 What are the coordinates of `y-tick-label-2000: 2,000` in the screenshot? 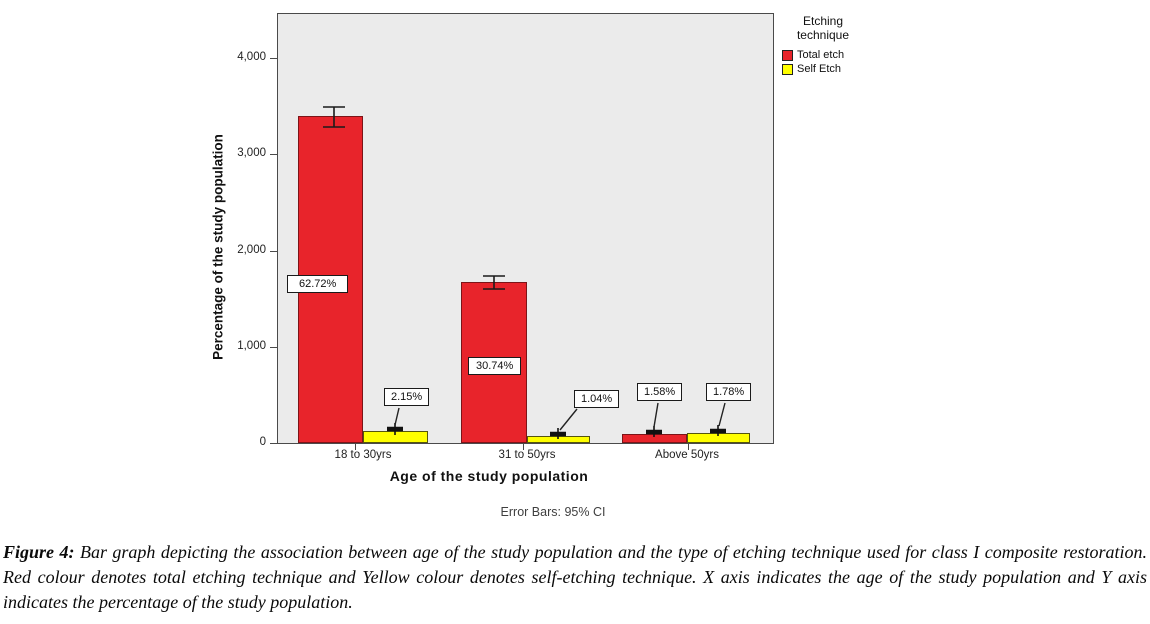 It's located at (251, 250).